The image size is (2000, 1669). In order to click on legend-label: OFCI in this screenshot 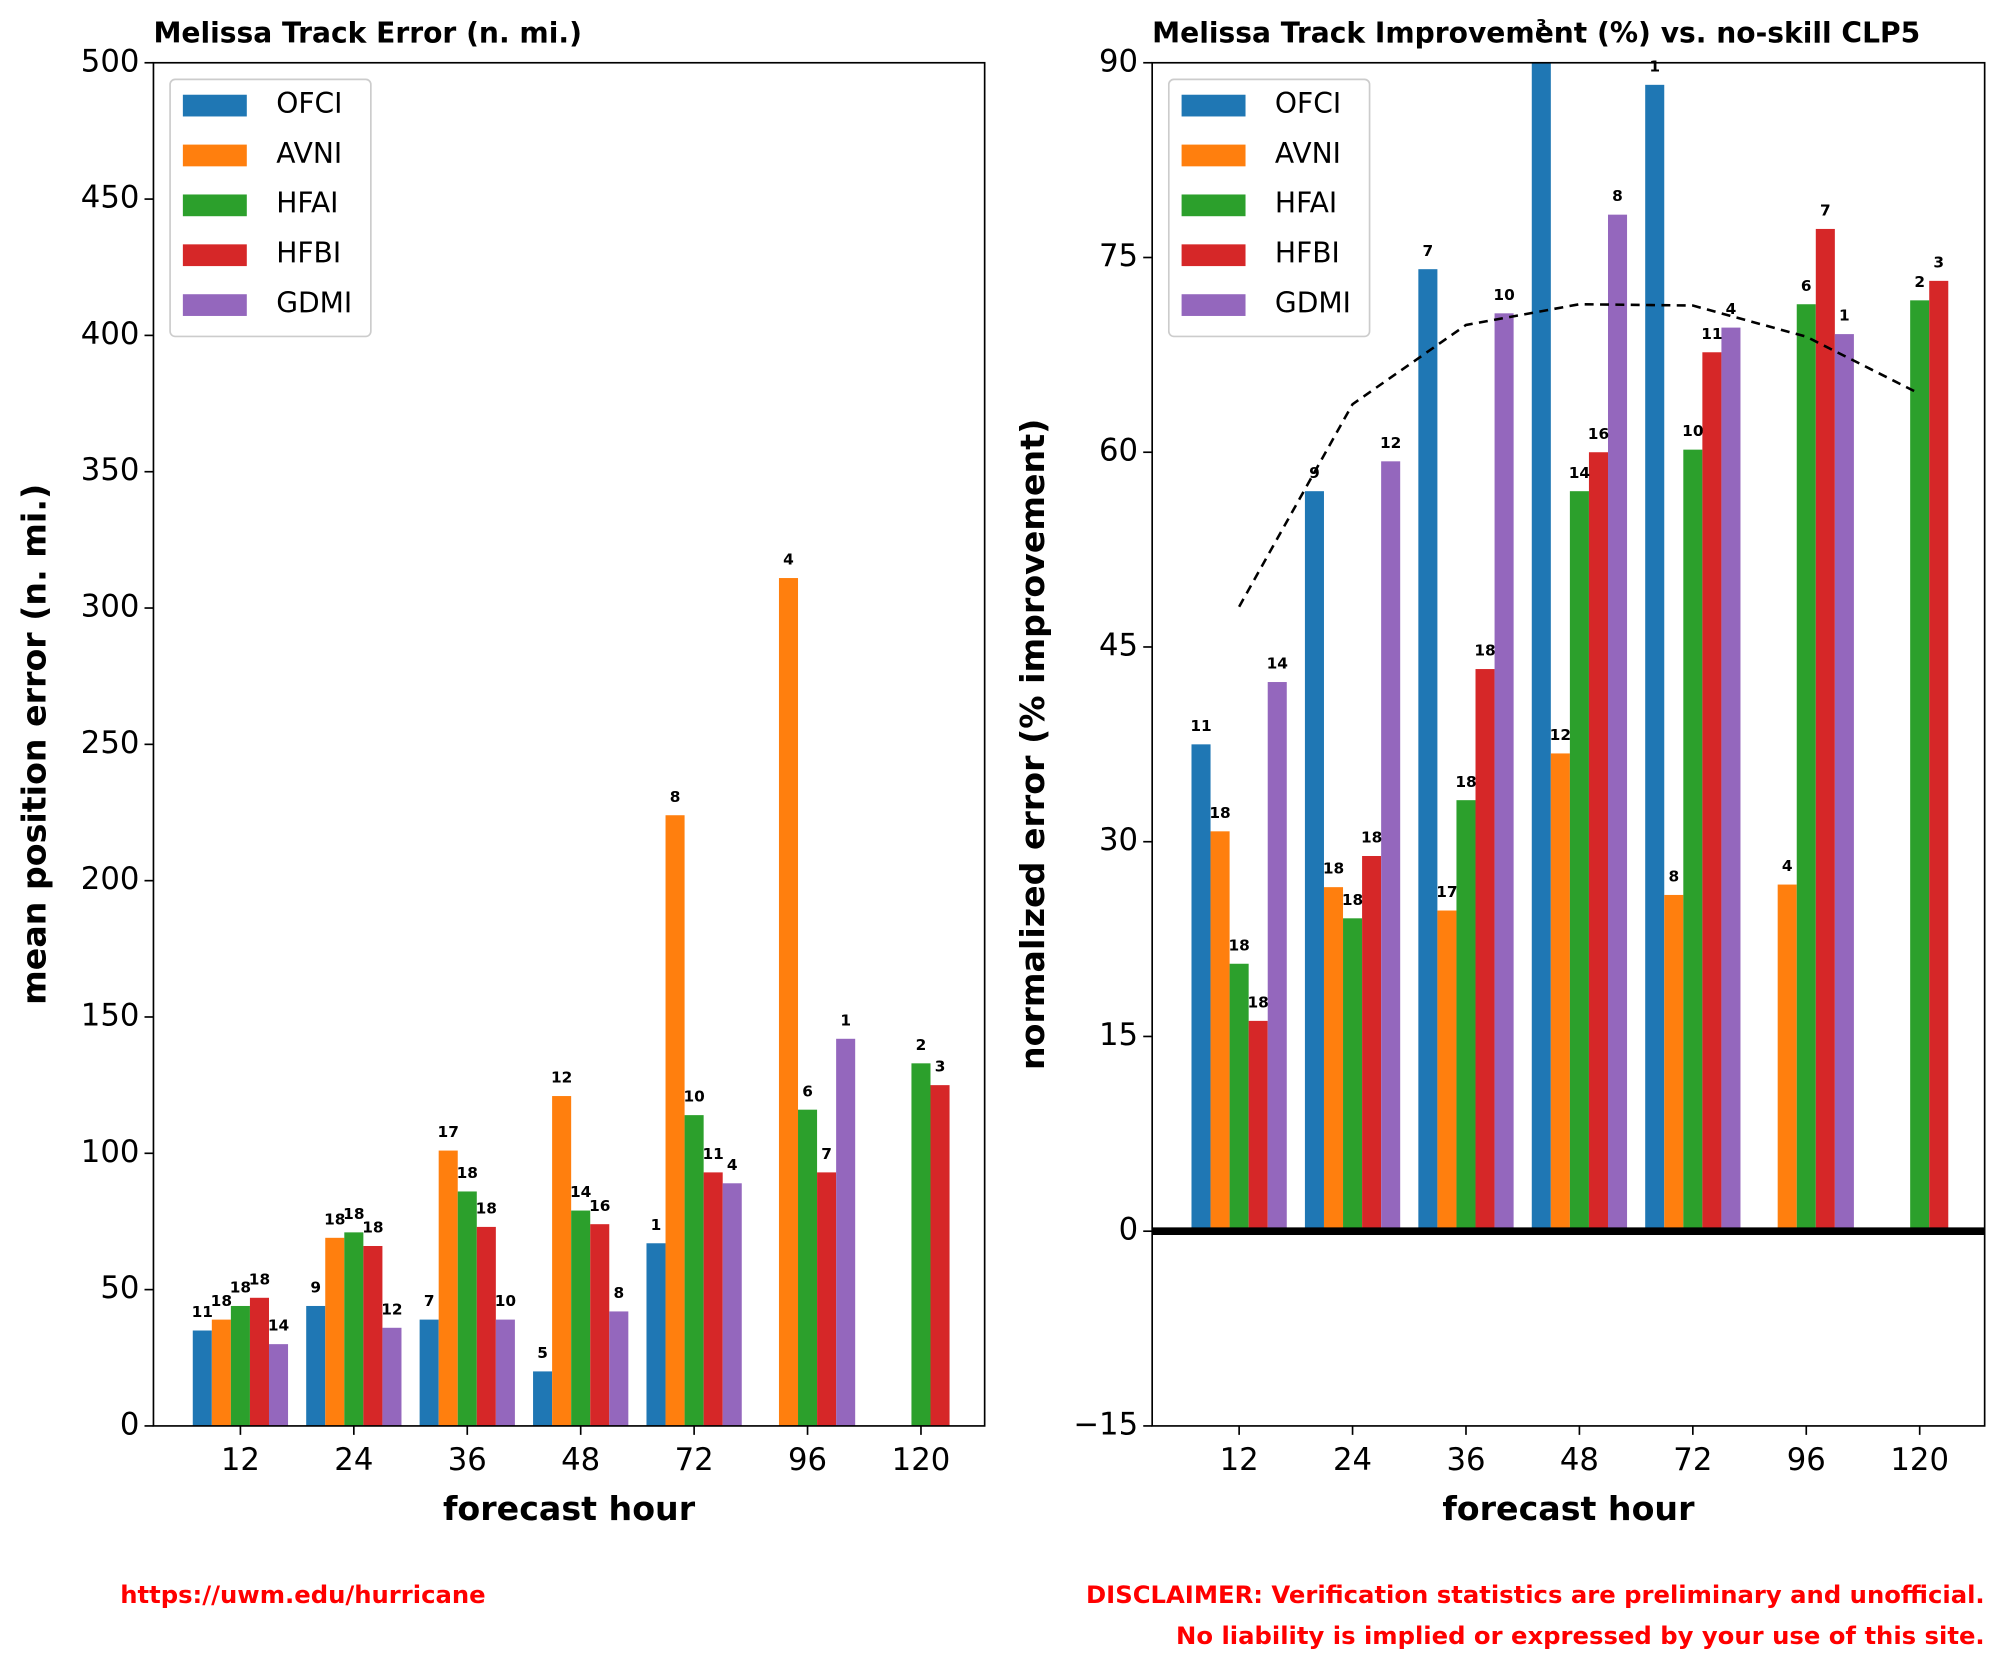, I will do `click(1308, 103)`.